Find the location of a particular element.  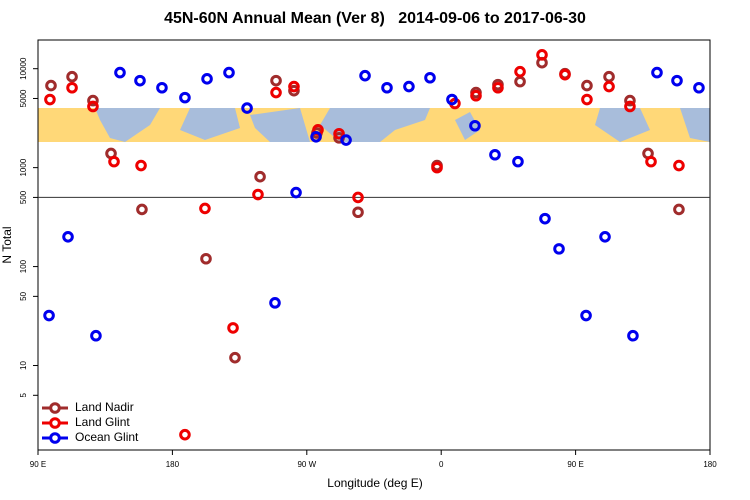

y-tick-label: 5000 is located at coordinates (23, 98).